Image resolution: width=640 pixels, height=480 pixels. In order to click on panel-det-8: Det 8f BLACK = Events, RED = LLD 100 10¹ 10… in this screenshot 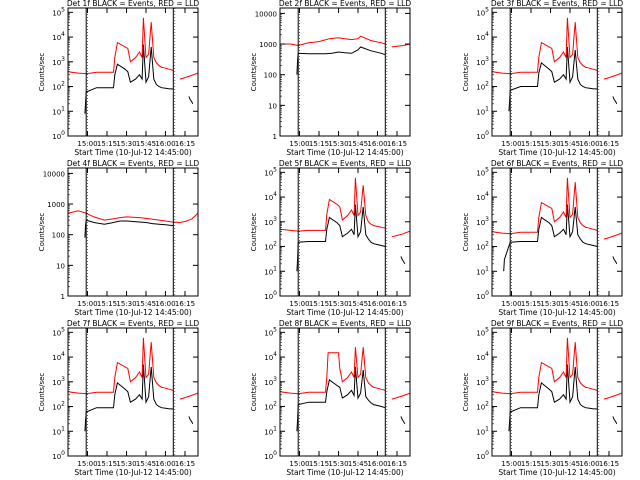, I will do `click(330, 398)`.